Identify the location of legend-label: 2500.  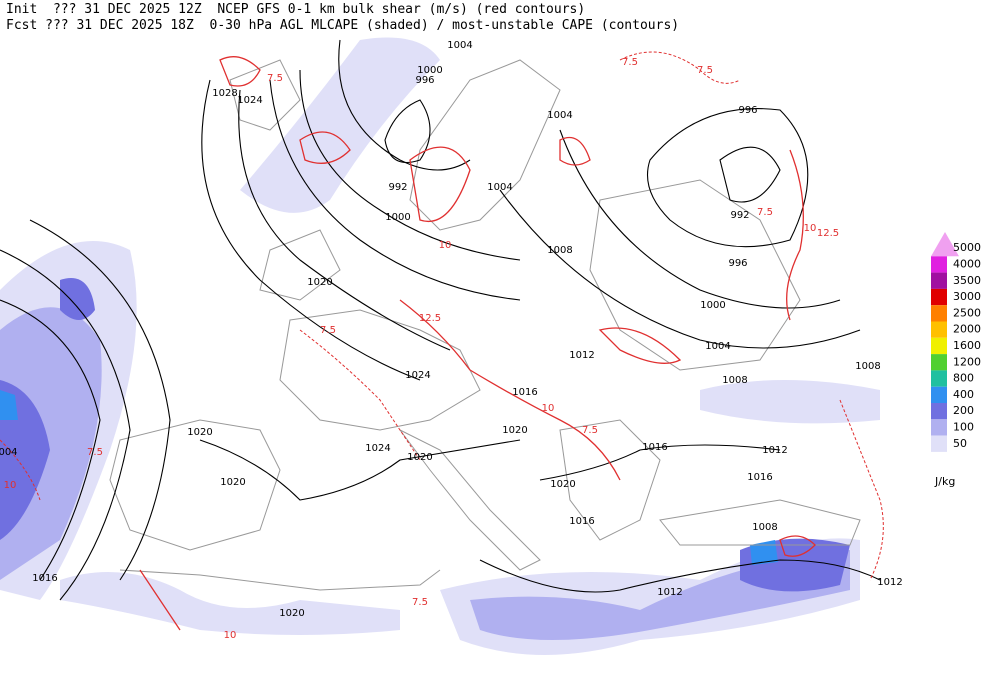
(967, 312).